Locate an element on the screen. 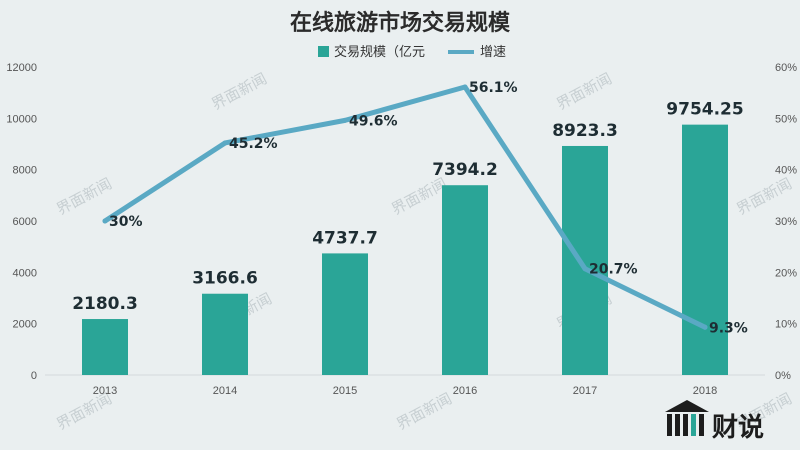  percent-label: 30% is located at coordinates (126, 222).